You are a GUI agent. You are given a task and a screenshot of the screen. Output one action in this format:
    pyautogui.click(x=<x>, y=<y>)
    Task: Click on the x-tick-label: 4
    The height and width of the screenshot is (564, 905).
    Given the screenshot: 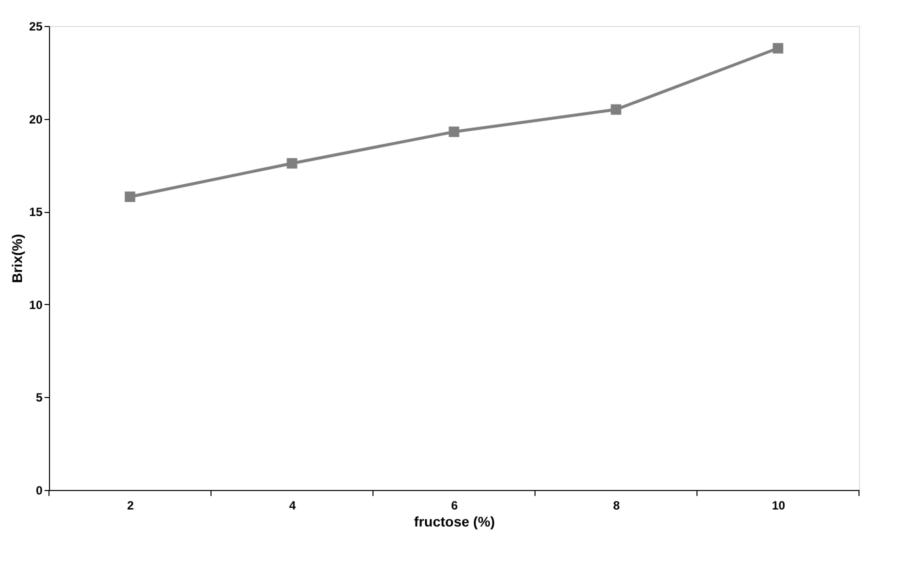 What is the action you would take?
    pyautogui.click(x=292, y=505)
    